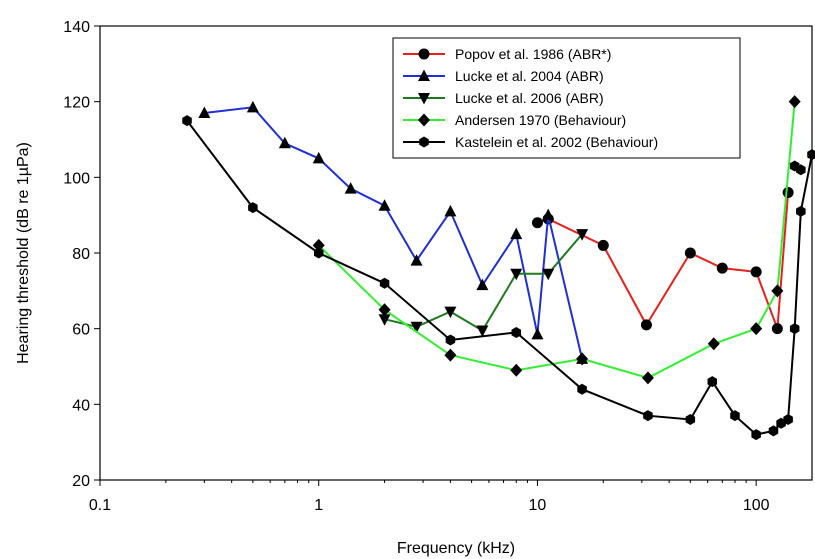 The image size is (815, 559). Describe the element at coordinates (81, 481) in the screenshot. I see `y-tick-label: 20` at that location.